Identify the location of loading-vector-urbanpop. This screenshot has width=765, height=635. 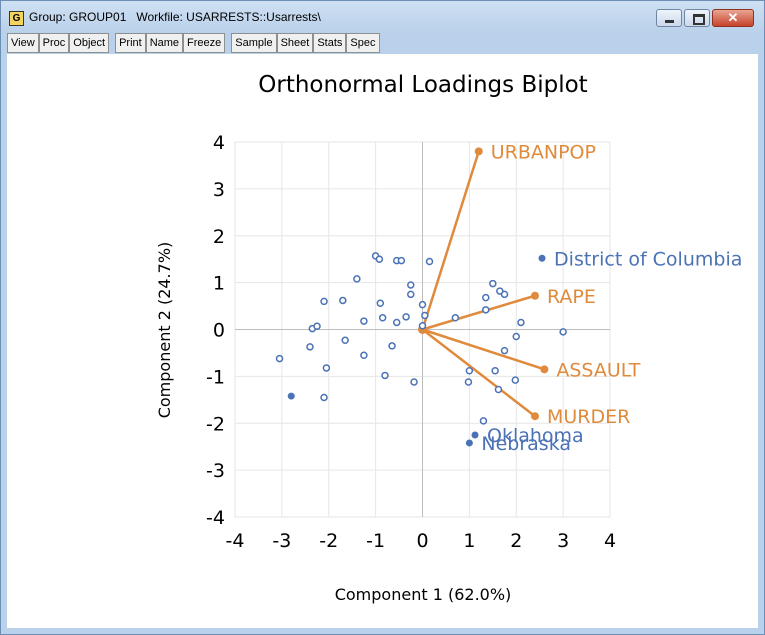
(450, 240).